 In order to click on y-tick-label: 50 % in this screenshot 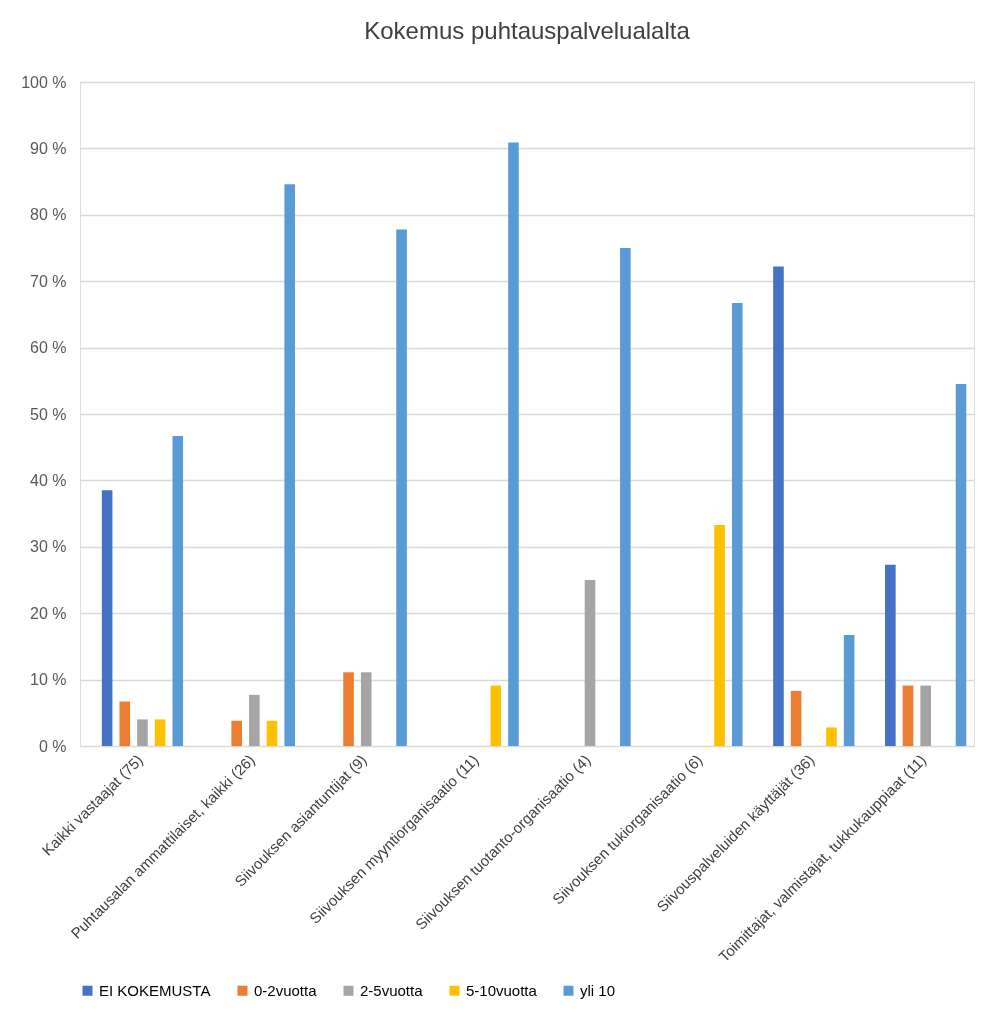, I will do `click(48, 414)`.